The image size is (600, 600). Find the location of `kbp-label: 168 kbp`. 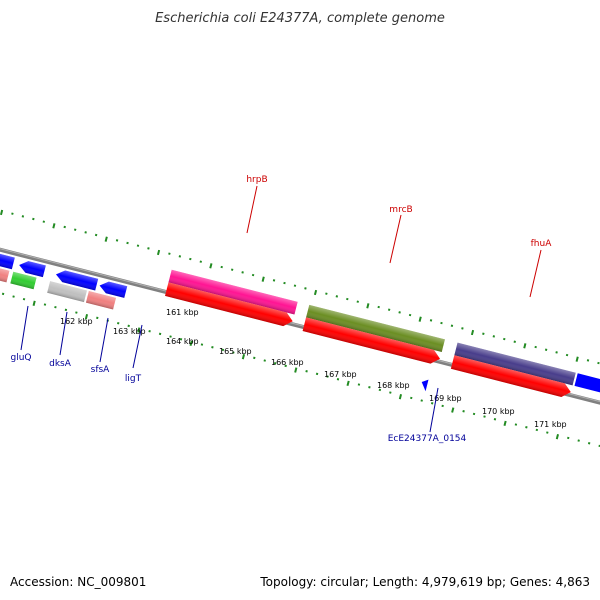

kbp-label: 168 kbp is located at coordinates (393, 385).